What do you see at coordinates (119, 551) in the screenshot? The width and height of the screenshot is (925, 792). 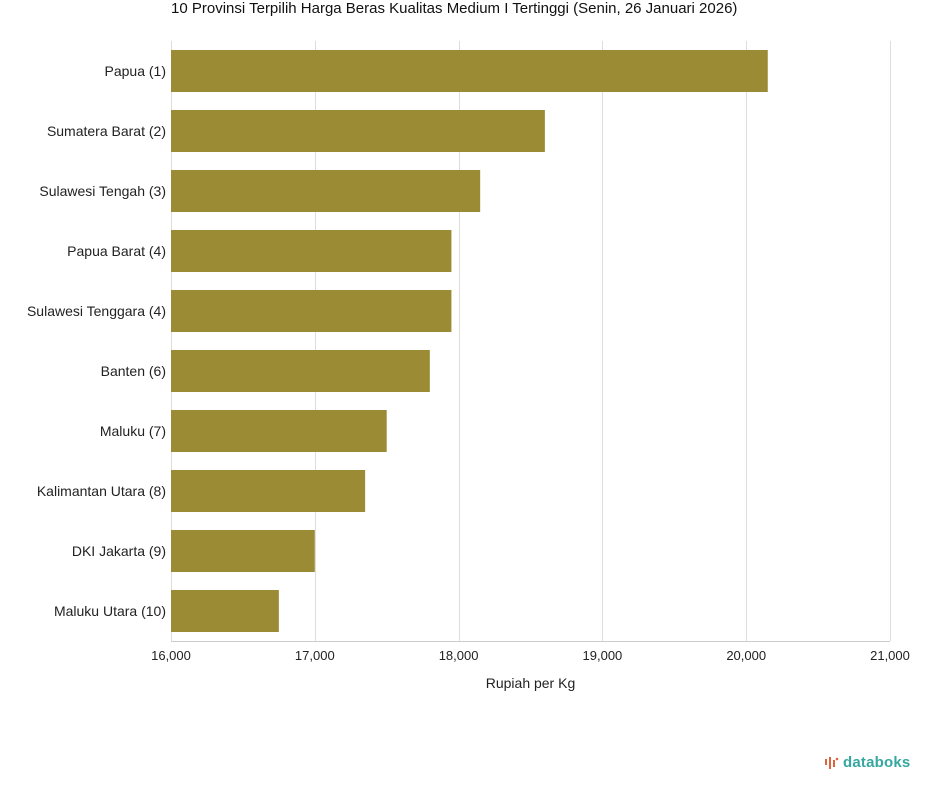 I see `category-label: DKI Jakarta (9)` at bounding box center [119, 551].